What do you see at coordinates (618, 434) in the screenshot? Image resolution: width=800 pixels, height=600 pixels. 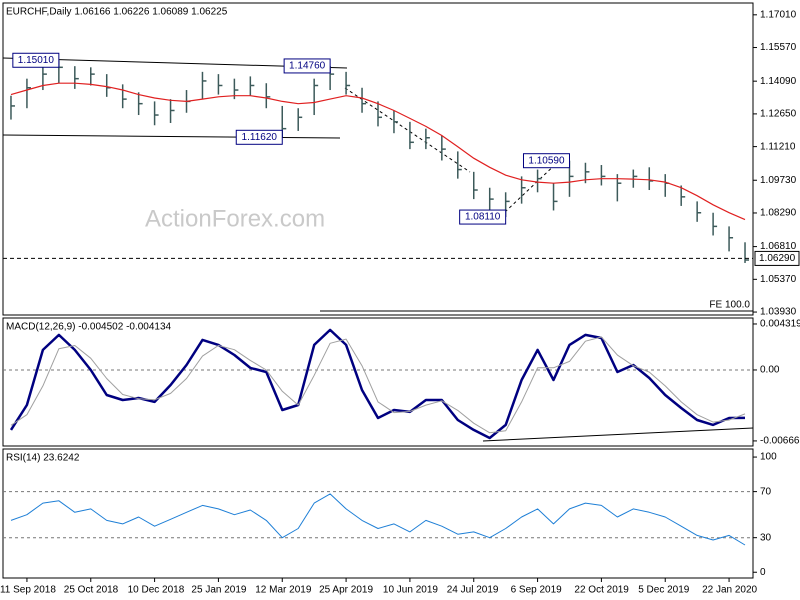 I see `macd-trend-line` at bounding box center [618, 434].